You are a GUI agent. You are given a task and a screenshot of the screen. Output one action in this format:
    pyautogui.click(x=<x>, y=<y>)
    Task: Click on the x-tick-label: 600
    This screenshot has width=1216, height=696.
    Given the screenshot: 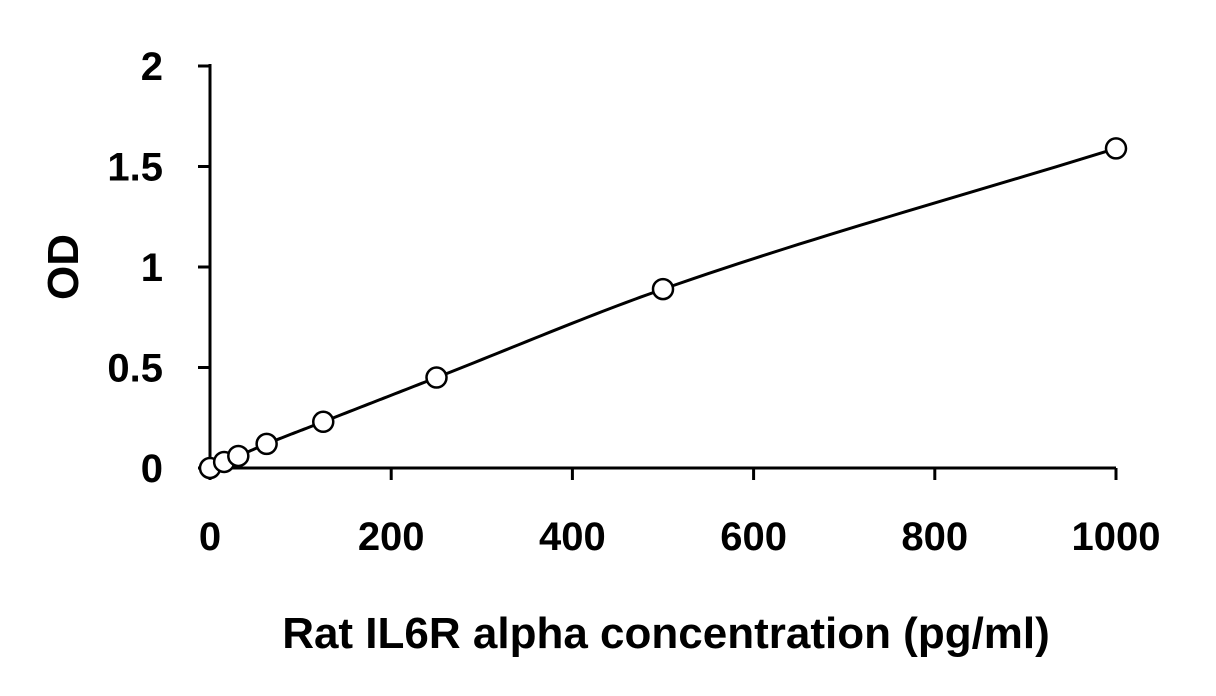 What is the action you would take?
    pyautogui.click(x=753, y=537)
    